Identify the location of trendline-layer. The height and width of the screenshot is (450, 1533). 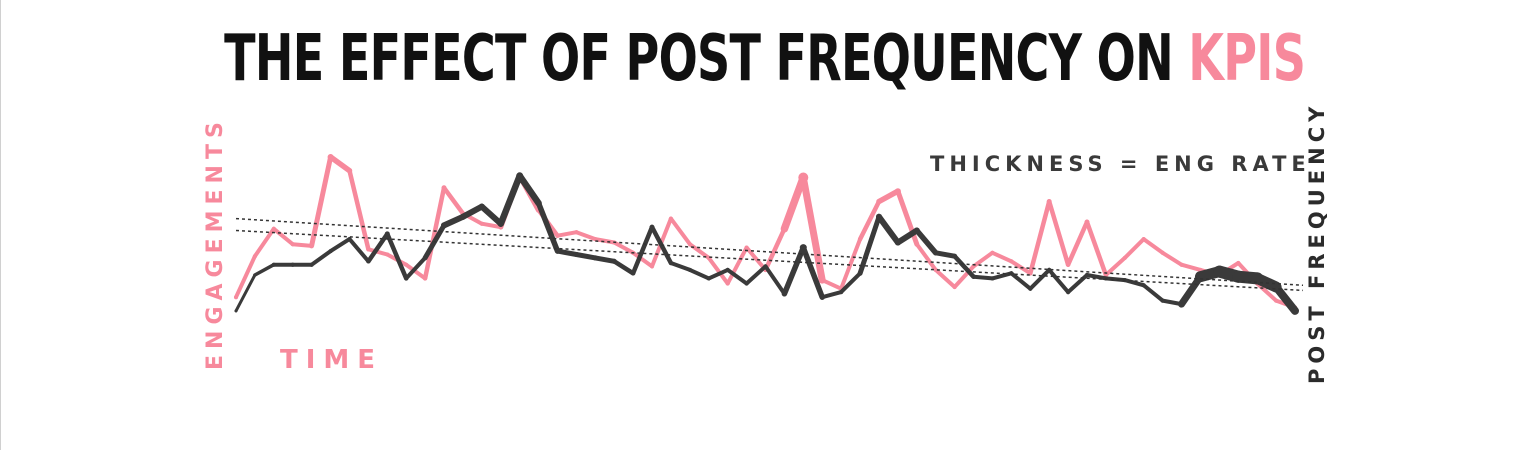
(769, 254).